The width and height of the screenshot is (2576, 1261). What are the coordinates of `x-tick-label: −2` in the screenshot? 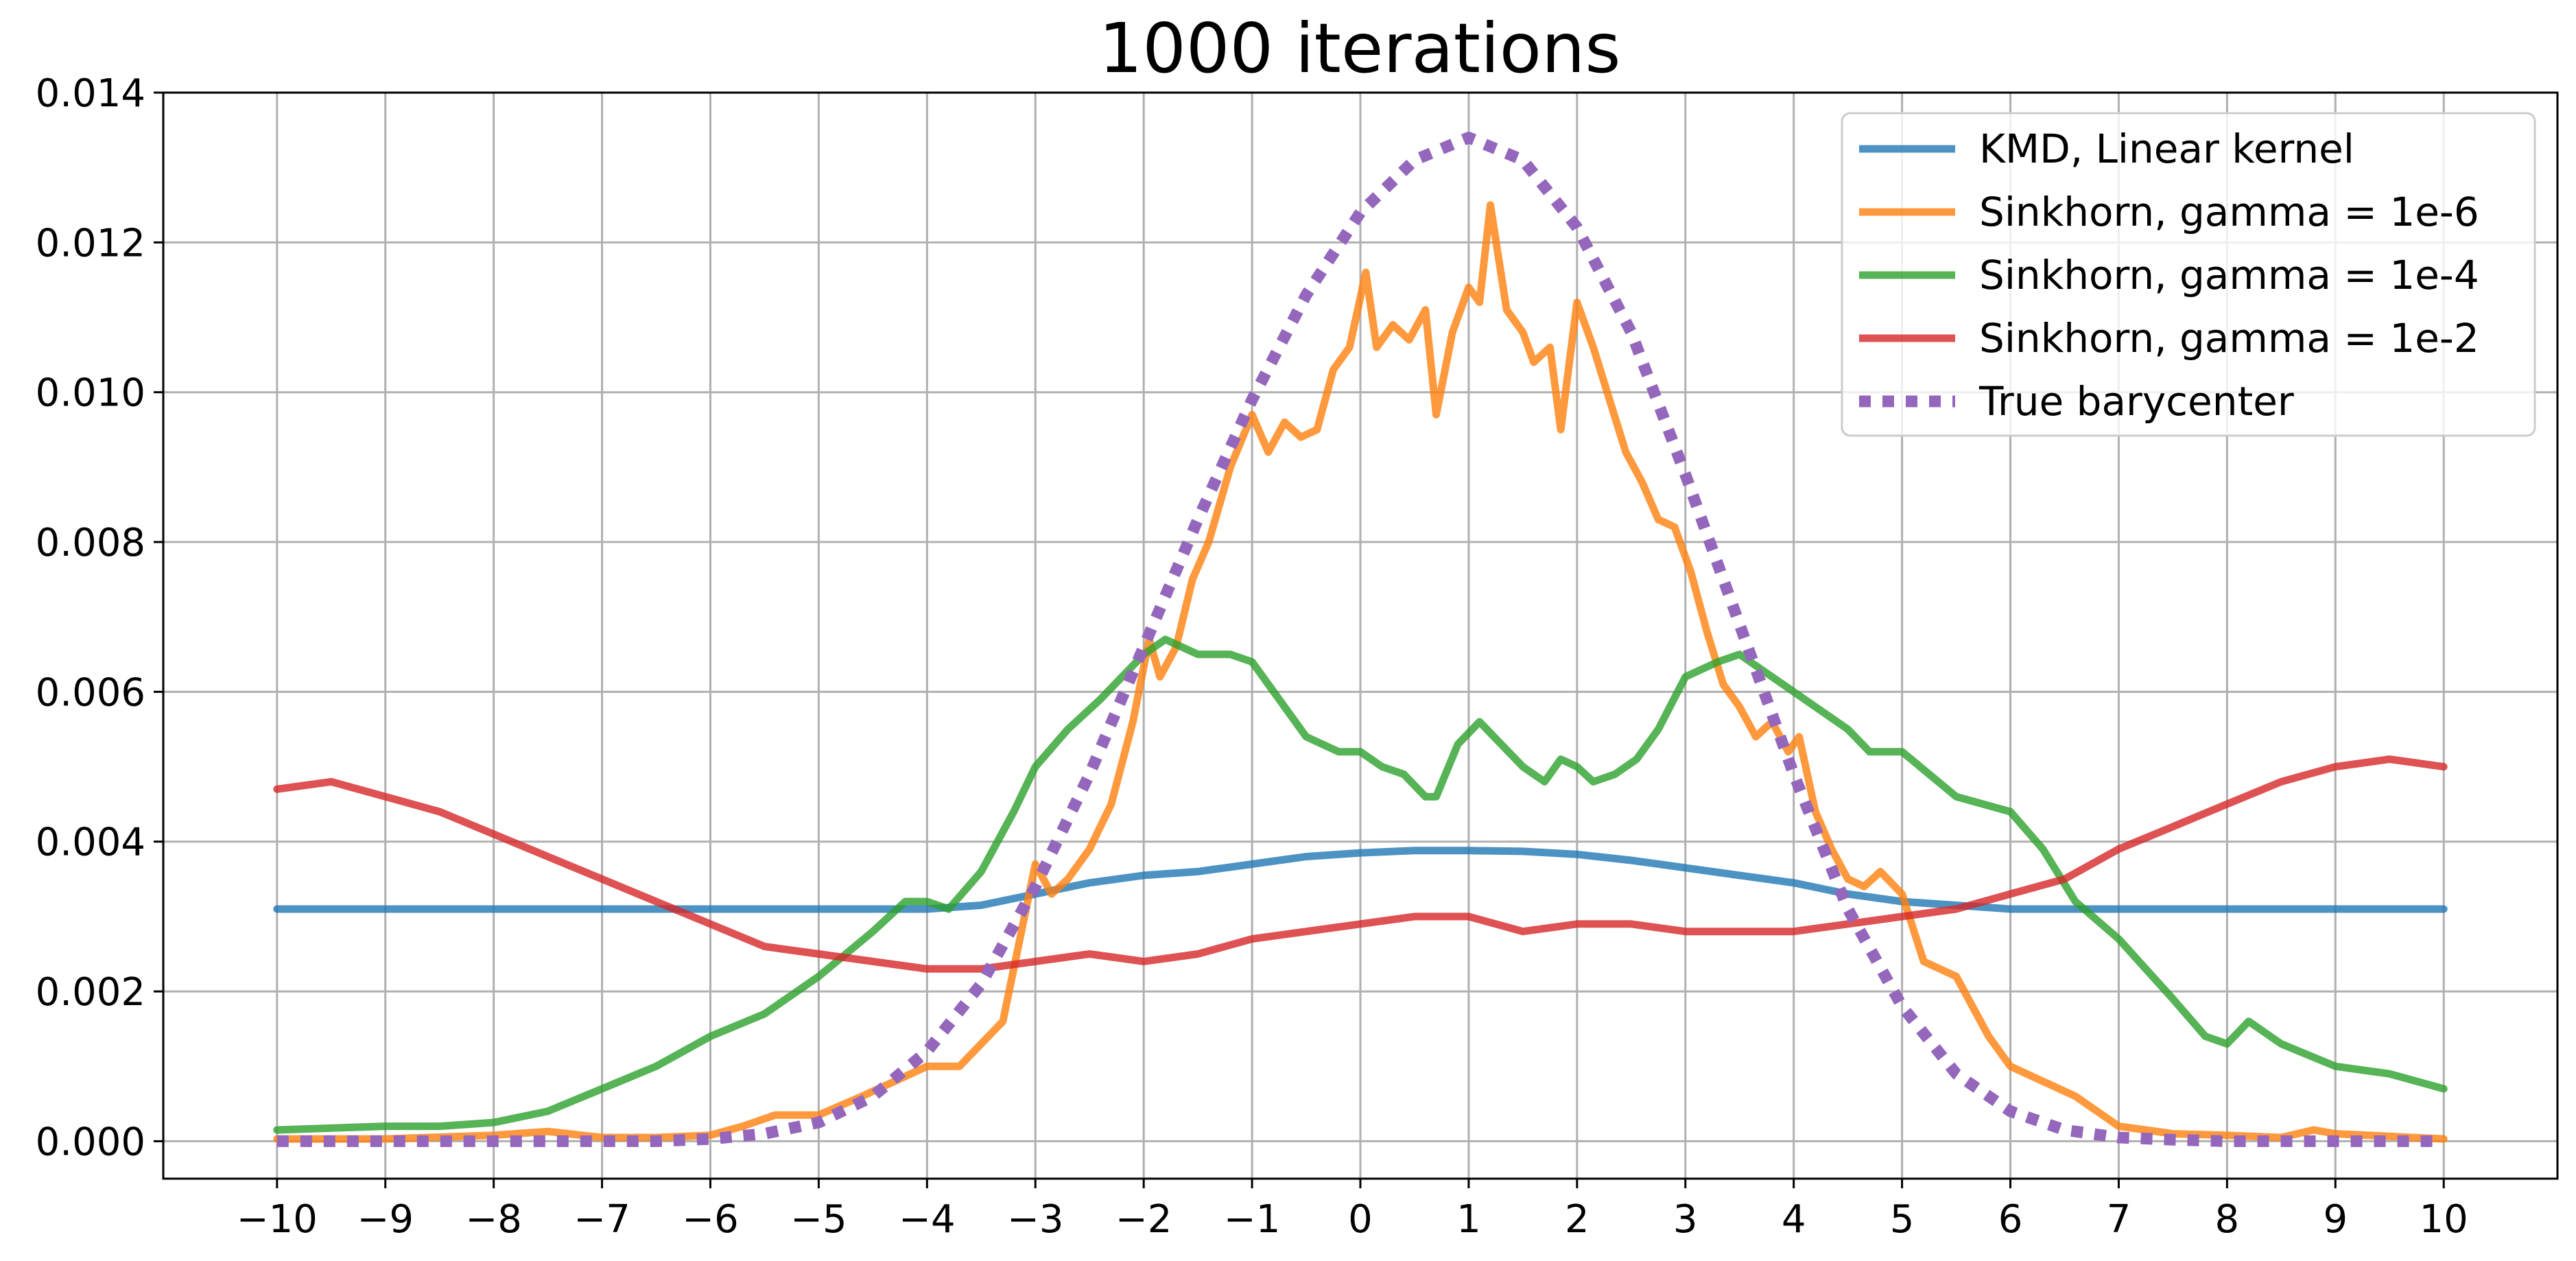 It's located at (1143, 1219).